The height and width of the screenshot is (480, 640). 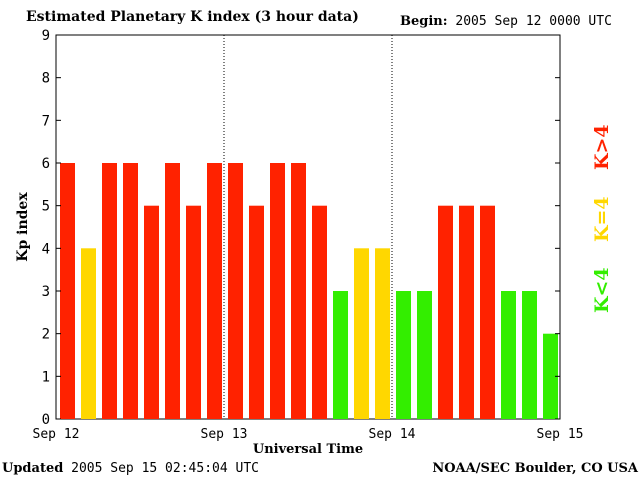 I want to click on x-tick-label: Sep 12, so click(x=56, y=434).